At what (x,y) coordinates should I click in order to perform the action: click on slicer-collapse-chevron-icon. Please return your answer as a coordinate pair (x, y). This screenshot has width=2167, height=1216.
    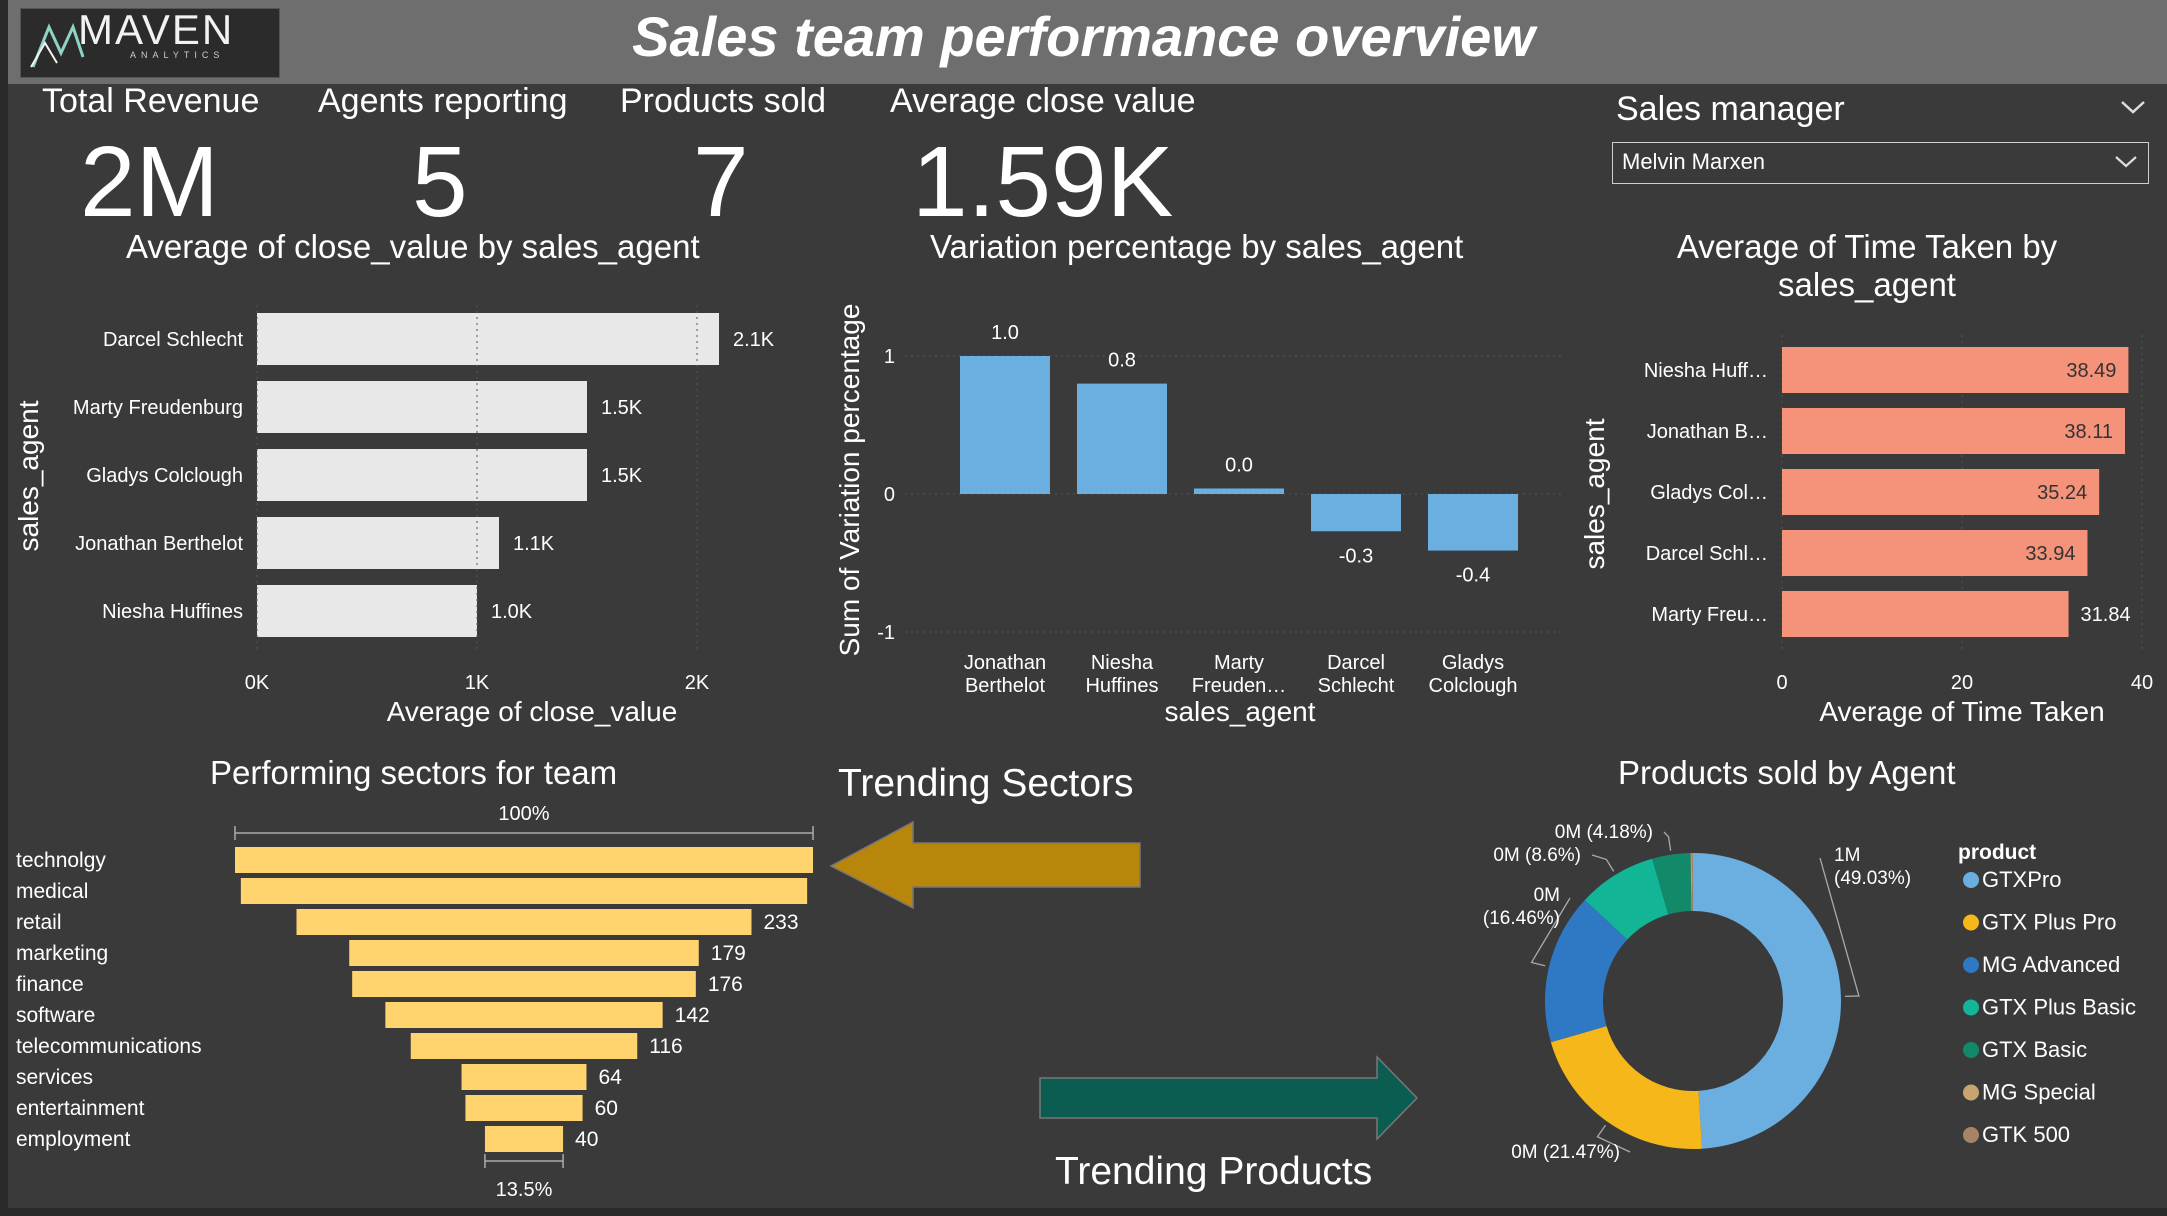
    Looking at the image, I should click on (2133, 107).